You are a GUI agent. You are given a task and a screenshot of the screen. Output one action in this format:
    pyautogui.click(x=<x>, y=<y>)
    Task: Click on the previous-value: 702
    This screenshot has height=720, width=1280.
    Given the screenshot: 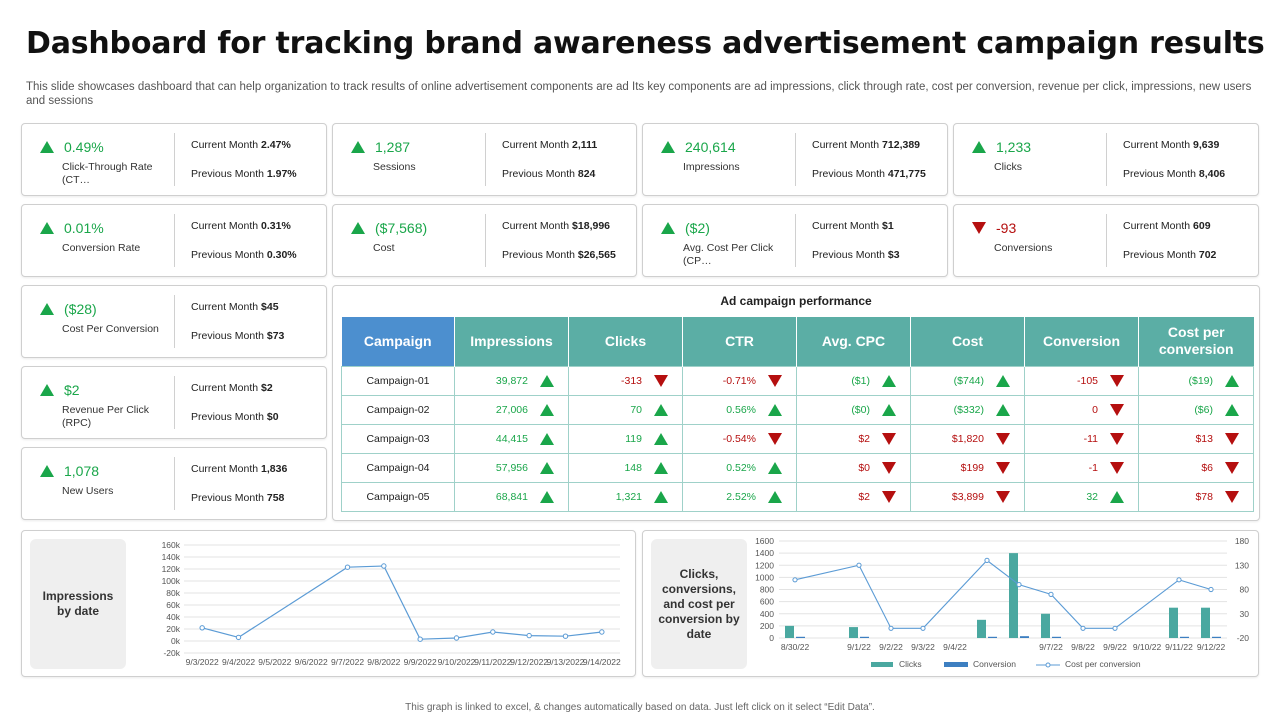 What is the action you would take?
    pyautogui.click(x=1207, y=255)
    